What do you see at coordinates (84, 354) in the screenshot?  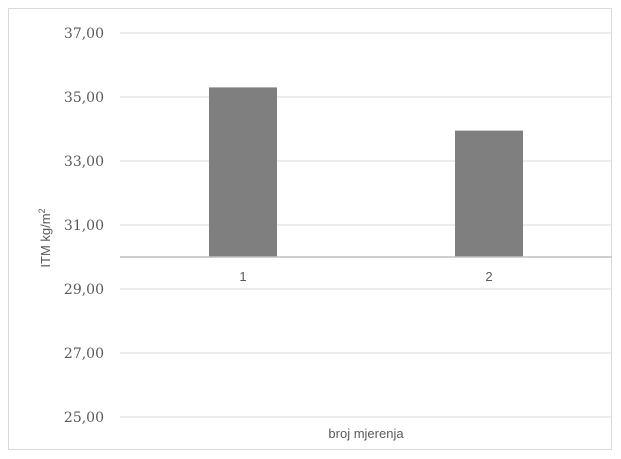 I see `y-tick-label: 27,00` at bounding box center [84, 354].